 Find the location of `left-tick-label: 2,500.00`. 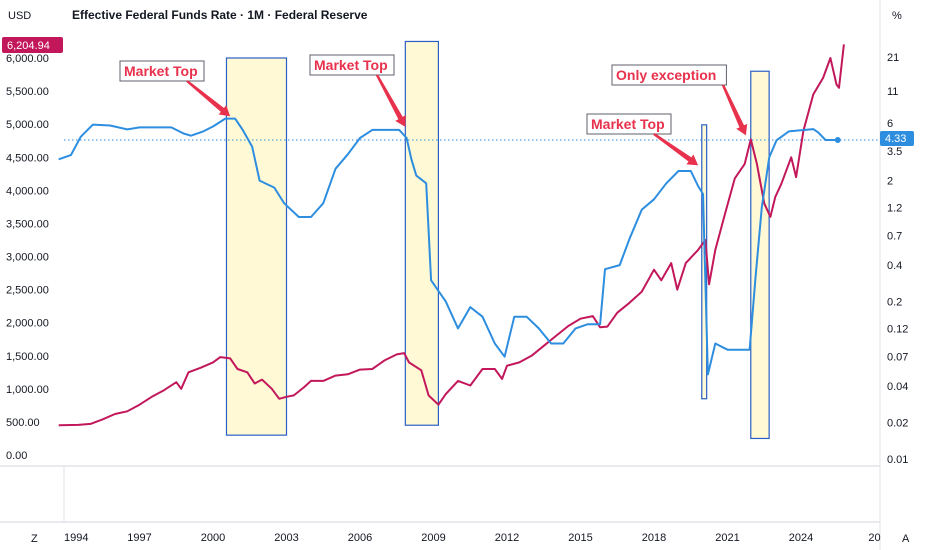

left-tick-label: 2,500.00 is located at coordinates (27, 291).